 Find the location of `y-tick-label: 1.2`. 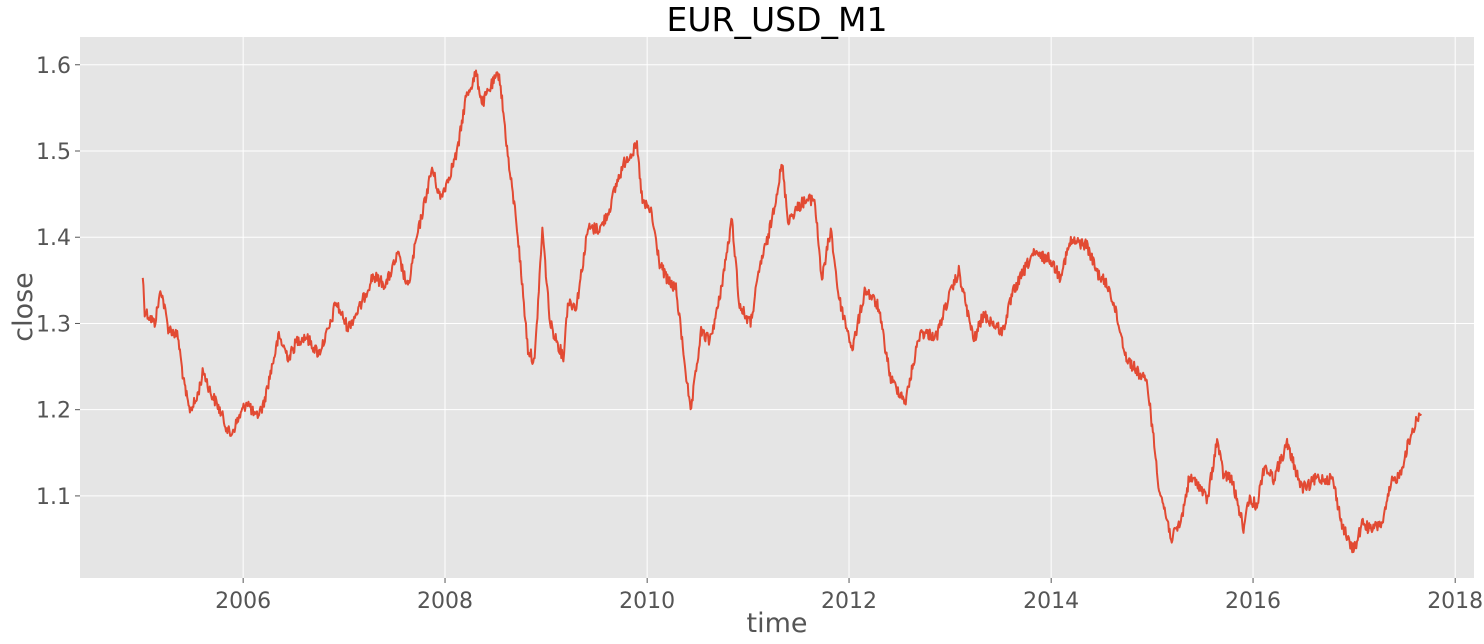

y-tick-label: 1.2 is located at coordinates (53, 411).